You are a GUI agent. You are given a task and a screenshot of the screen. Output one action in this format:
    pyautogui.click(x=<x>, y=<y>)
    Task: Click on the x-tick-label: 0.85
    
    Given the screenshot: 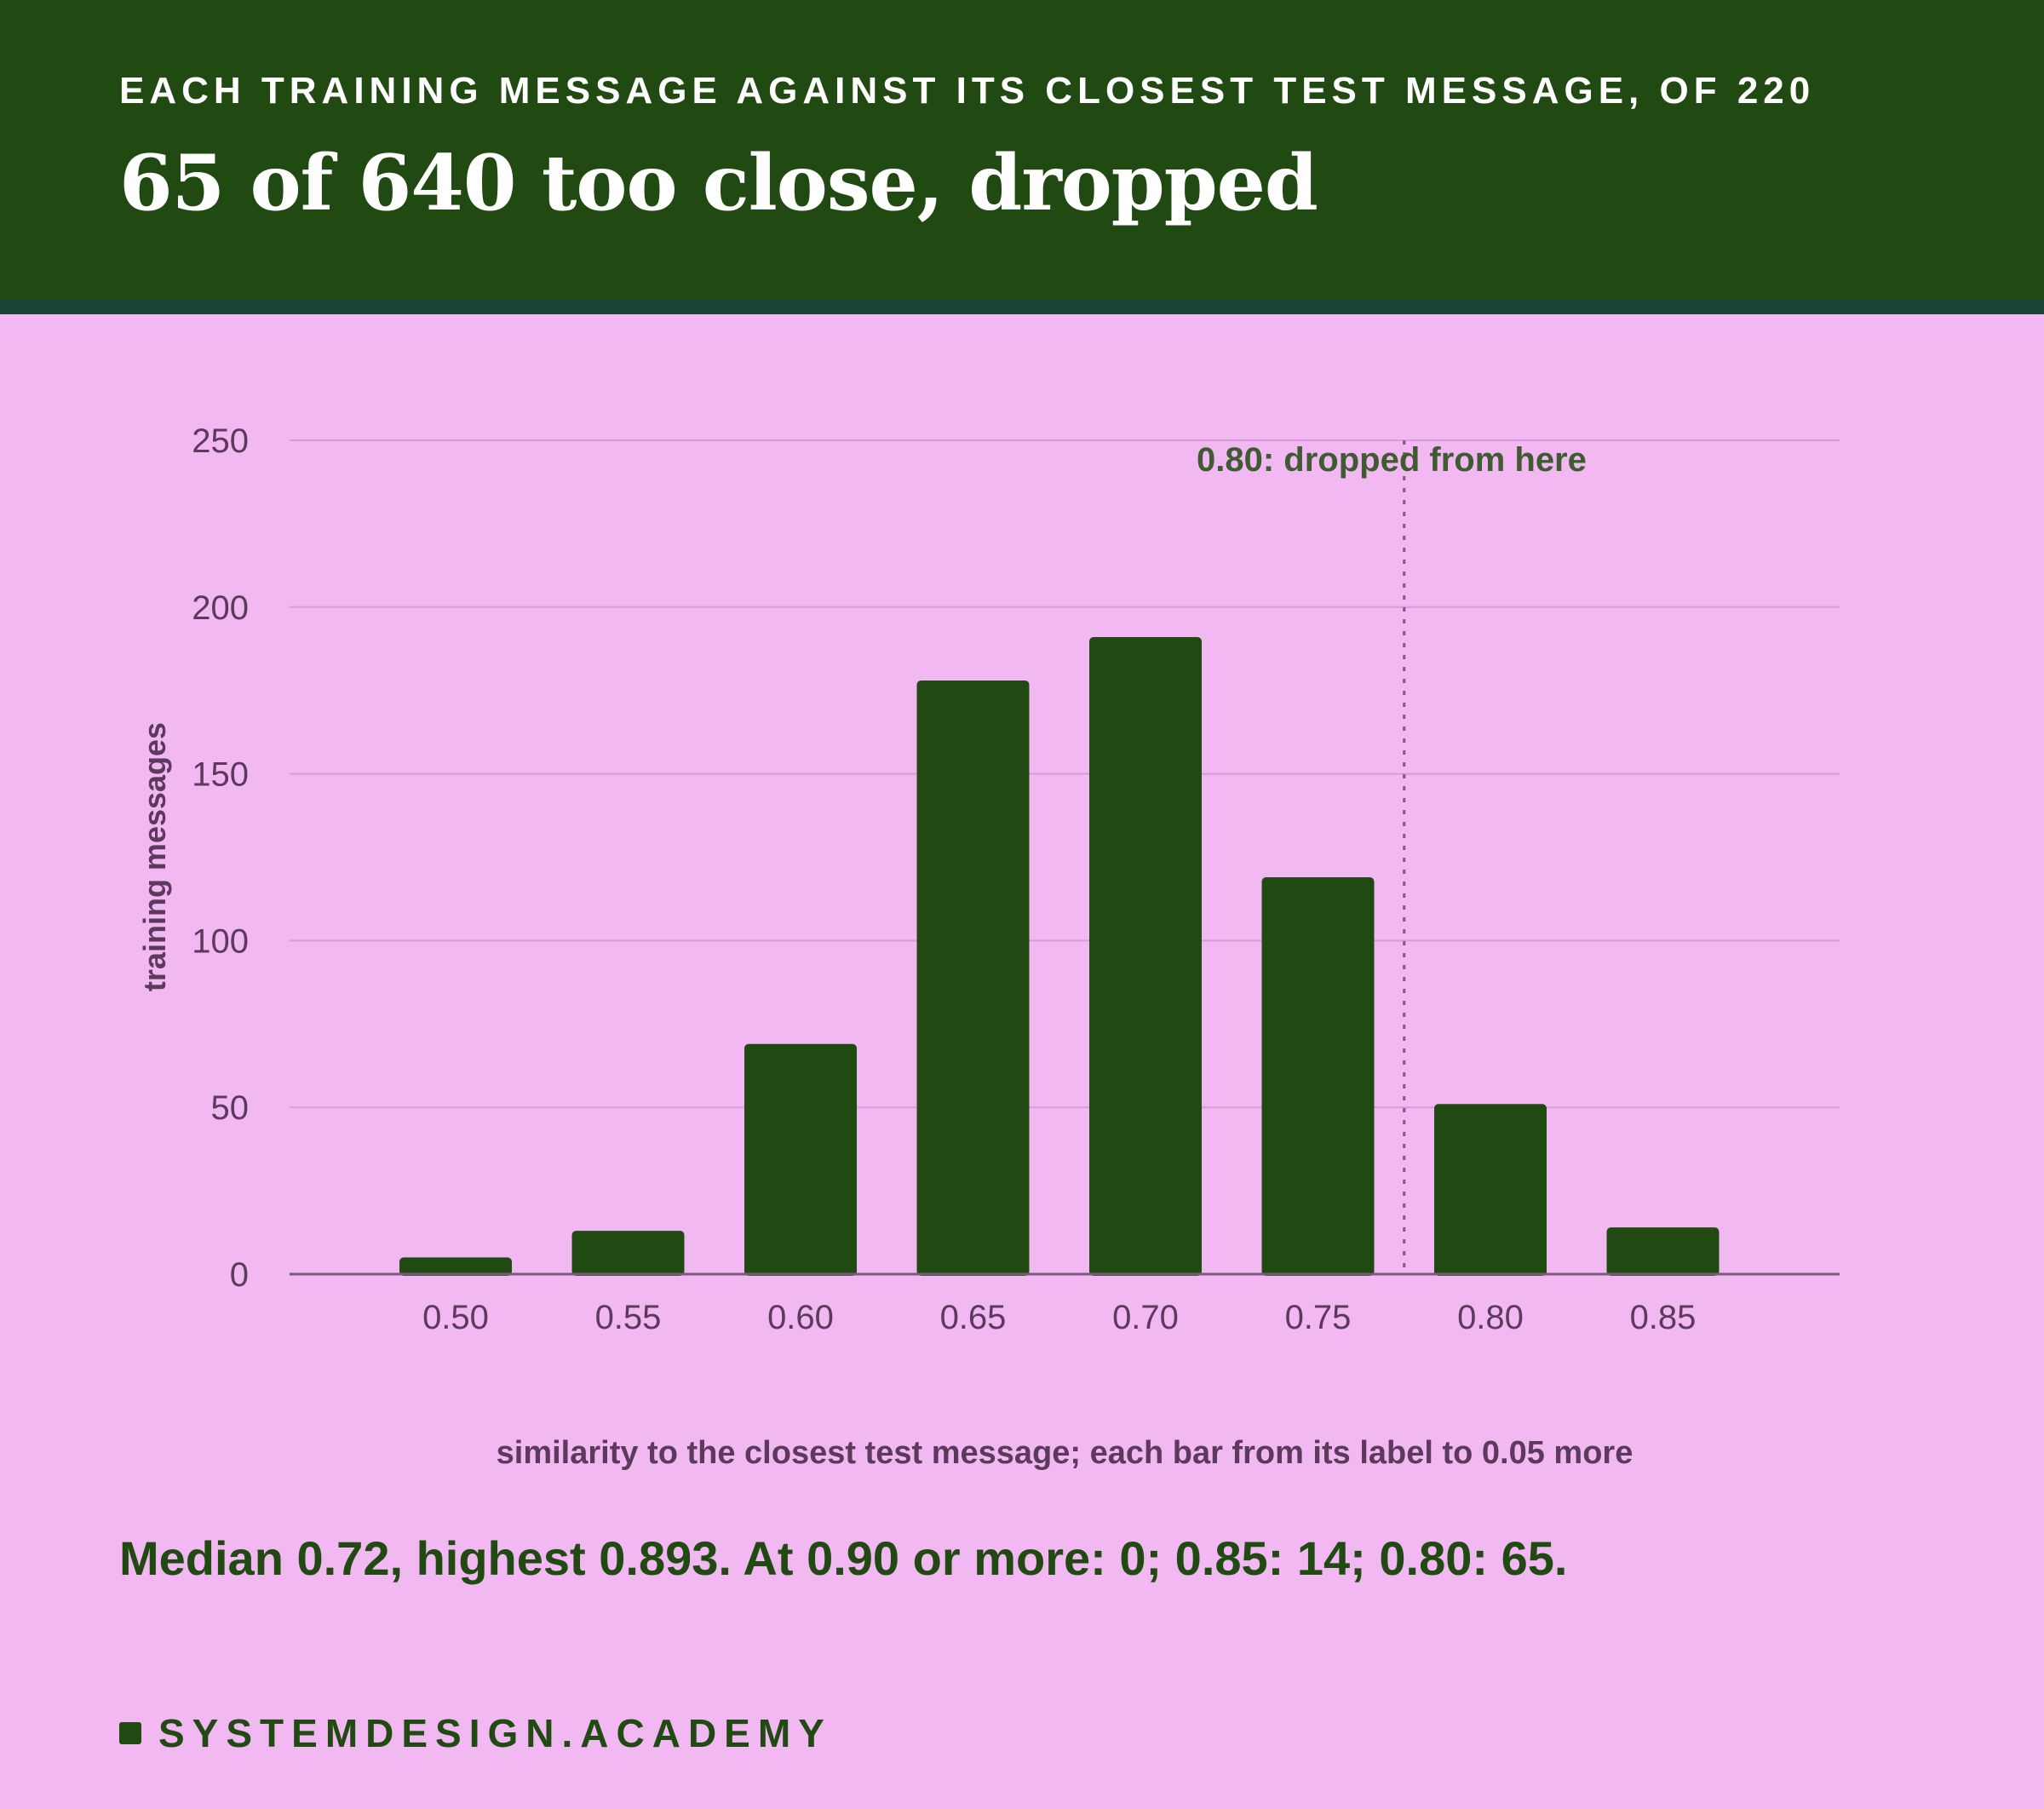 What is the action you would take?
    pyautogui.click(x=1663, y=1317)
    